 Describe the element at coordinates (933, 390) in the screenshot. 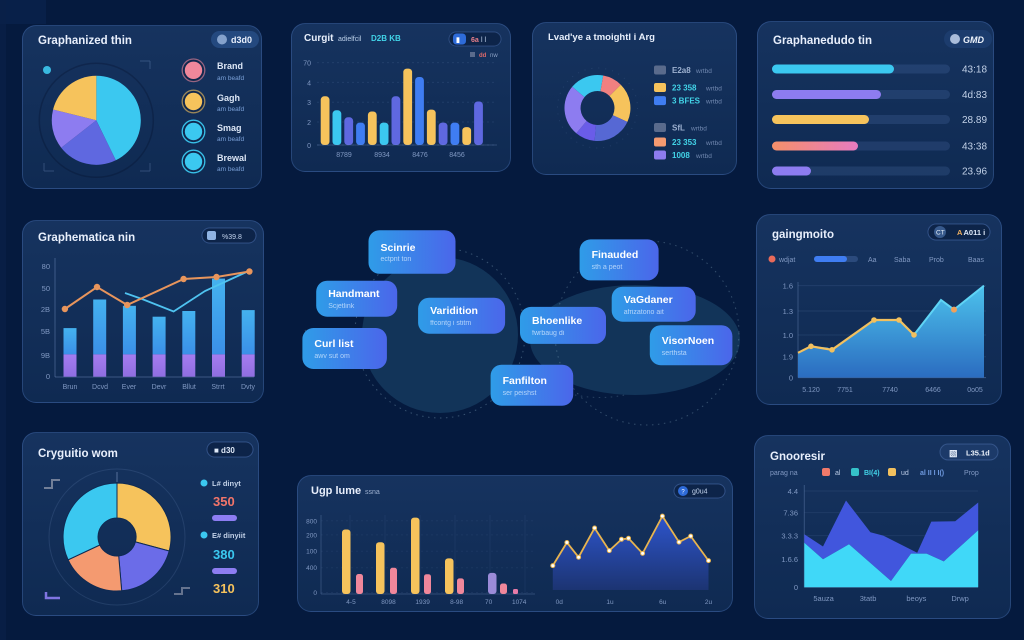

I see `svg-text: 6466` at that location.